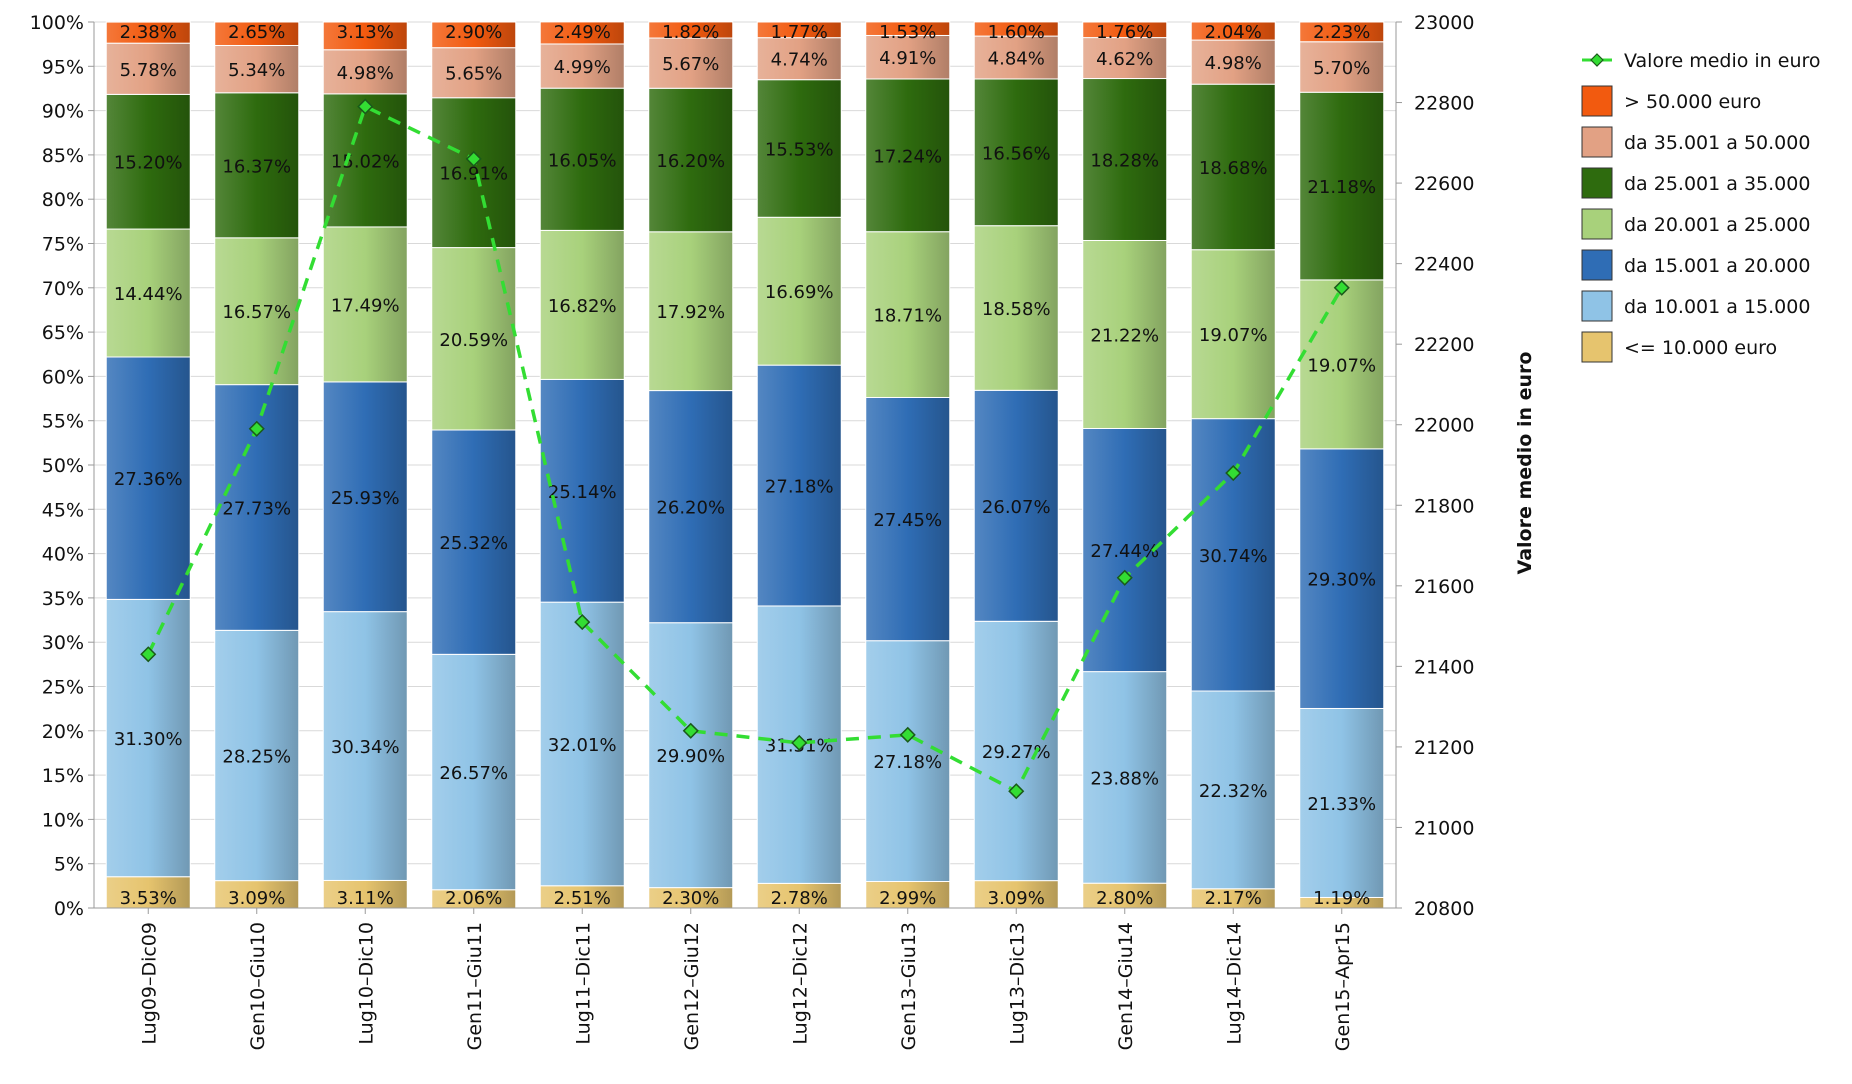 This screenshot has width=1852, height=1084. Describe the element at coordinates (258, 986) in the screenshot. I see `category-label: Gen10–Giu10` at that location.